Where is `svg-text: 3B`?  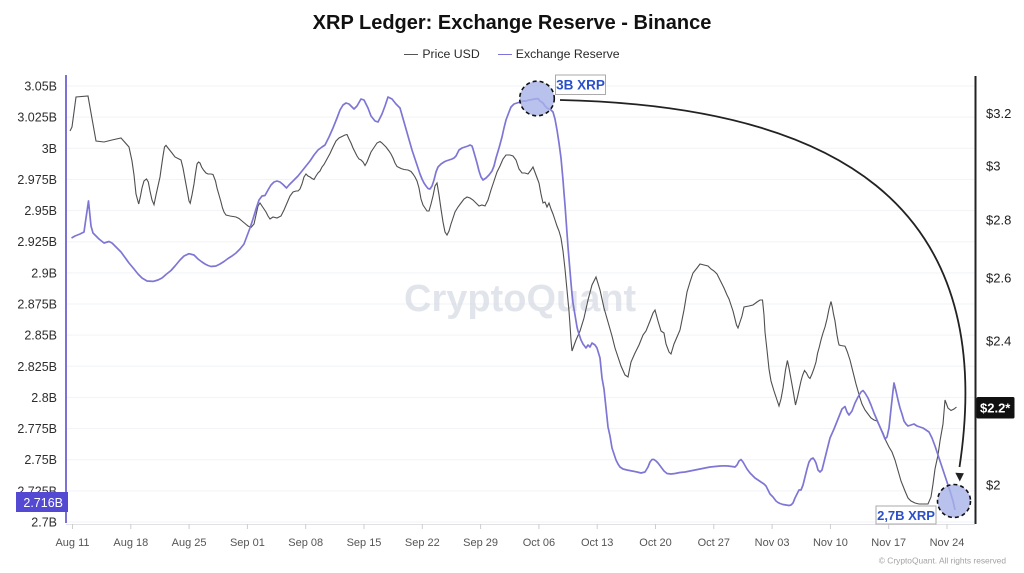
svg-text: 3B is located at coordinates (49, 149).